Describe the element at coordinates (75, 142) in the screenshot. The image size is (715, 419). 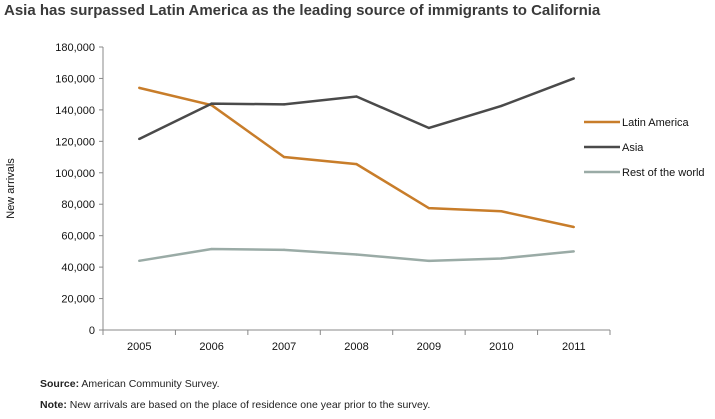
I see `y-tick-label: 120,000` at that location.